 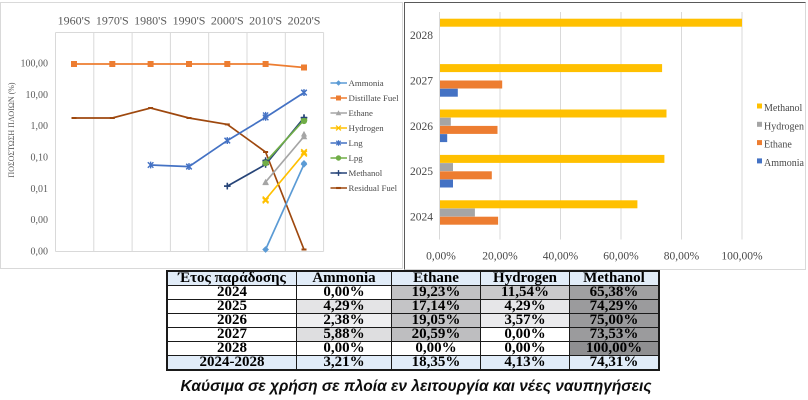 What do you see at coordinates (112, 21) in the screenshot?
I see `svg-text: 1970'S` at bounding box center [112, 21].